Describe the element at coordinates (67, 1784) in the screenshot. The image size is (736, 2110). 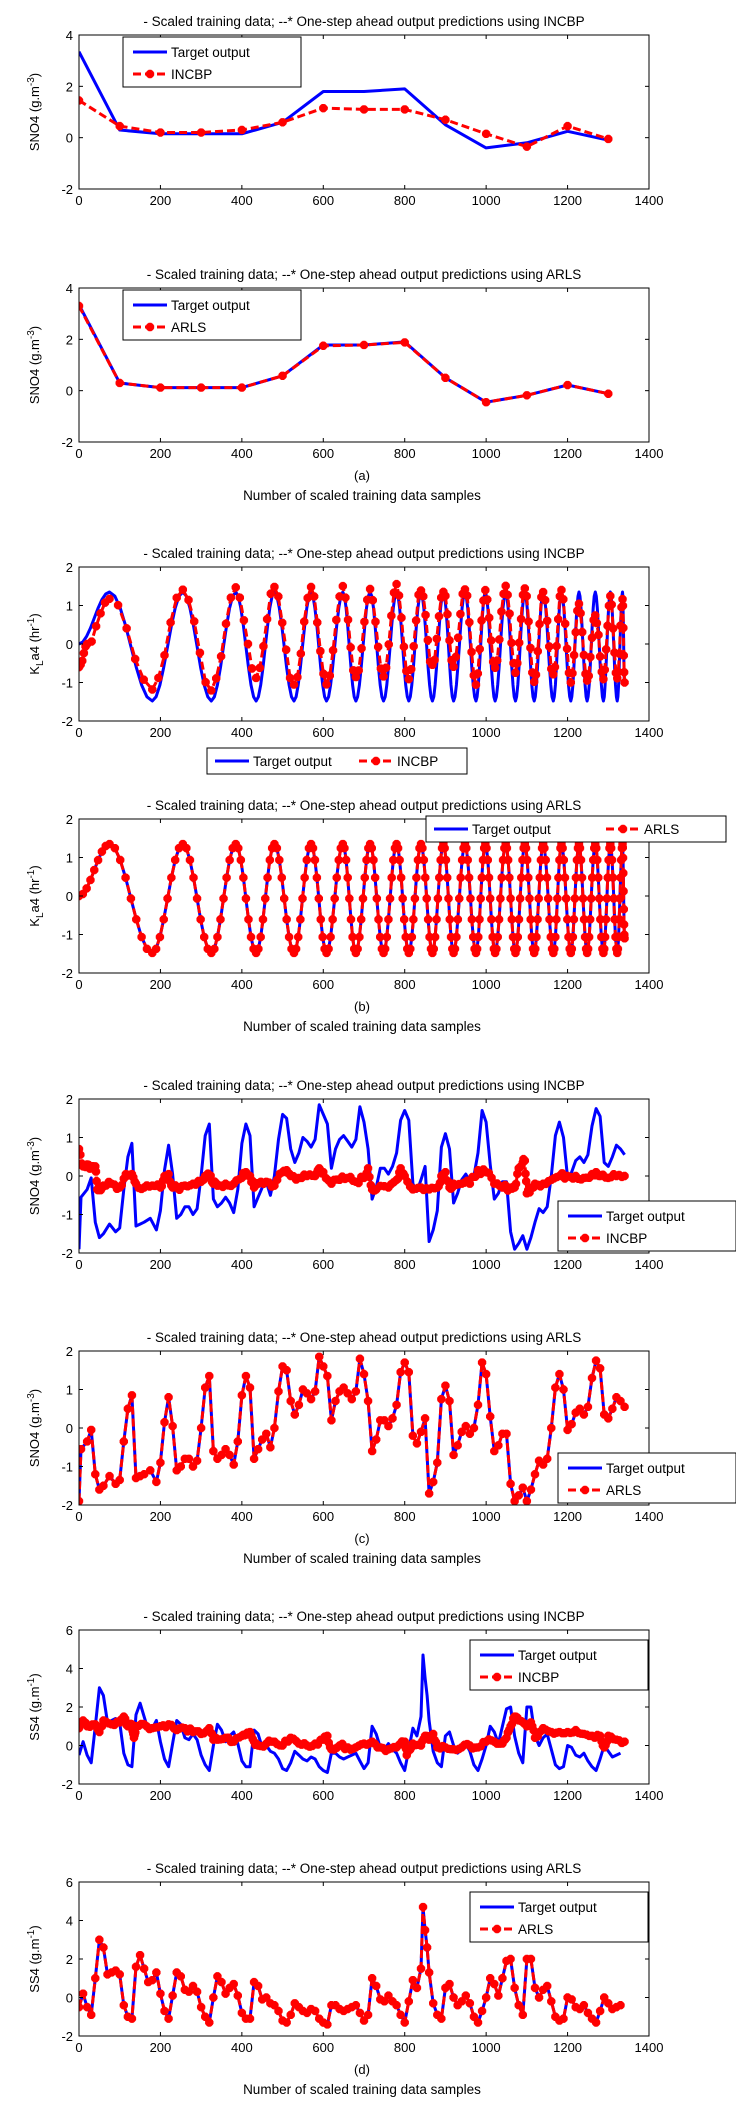
I see `y-tick-label: -2` at that location.